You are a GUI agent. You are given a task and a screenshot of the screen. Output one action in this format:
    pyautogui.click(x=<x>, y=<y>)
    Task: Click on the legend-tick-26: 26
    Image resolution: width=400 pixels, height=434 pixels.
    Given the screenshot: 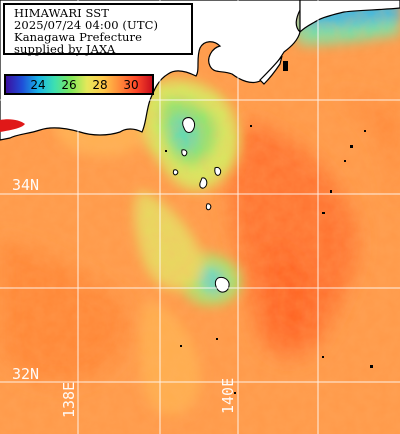 What is the action you would take?
    pyautogui.click(x=69, y=85)
    